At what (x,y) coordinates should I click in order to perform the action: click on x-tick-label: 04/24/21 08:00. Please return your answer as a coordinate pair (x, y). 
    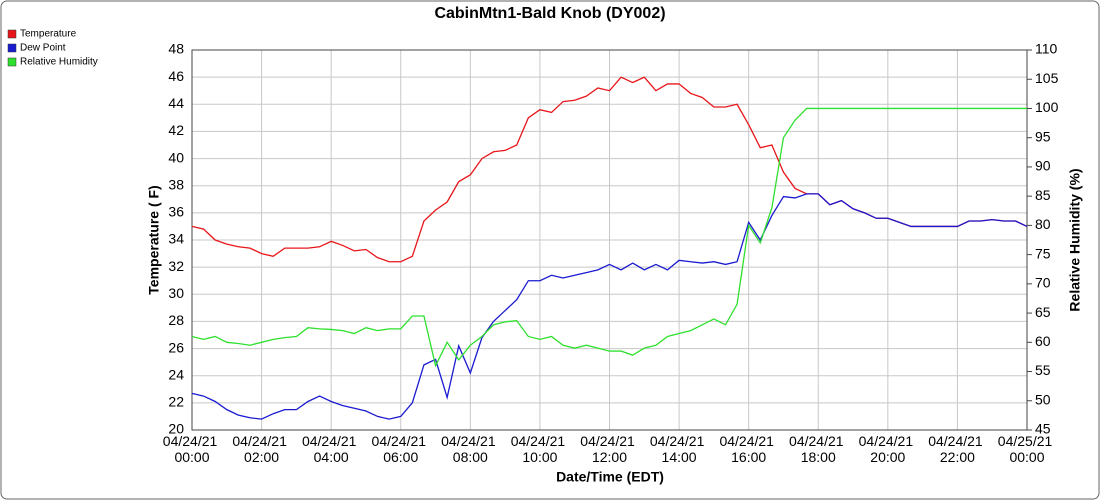
    Looking at the image, I should click on (470, 449).